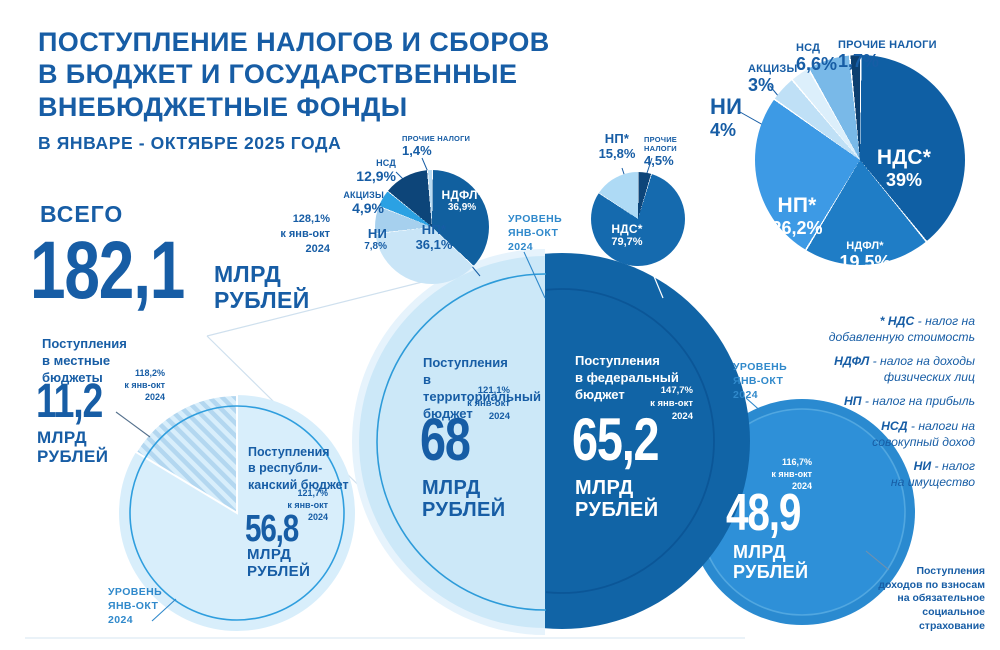 This screenshot has height=650, width=1000. What do you see at coordinates (671, 403) in the screenshot?
I see `federal-budget-growth: 147,7% к янв-окт 2024` at bounding box center [671, 403].